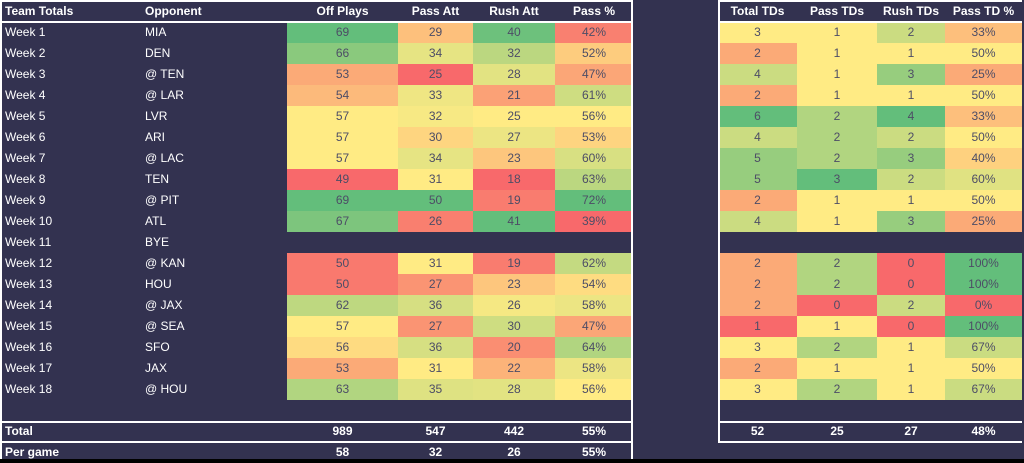 The width and height of the screenshot is (1024, 463). I want to click on total-value-cell: 55%, so click(594, 431).